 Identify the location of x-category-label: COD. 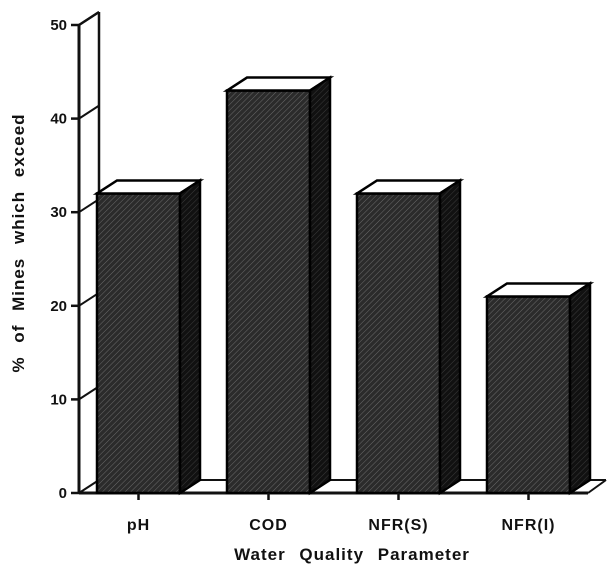
(268, 525).